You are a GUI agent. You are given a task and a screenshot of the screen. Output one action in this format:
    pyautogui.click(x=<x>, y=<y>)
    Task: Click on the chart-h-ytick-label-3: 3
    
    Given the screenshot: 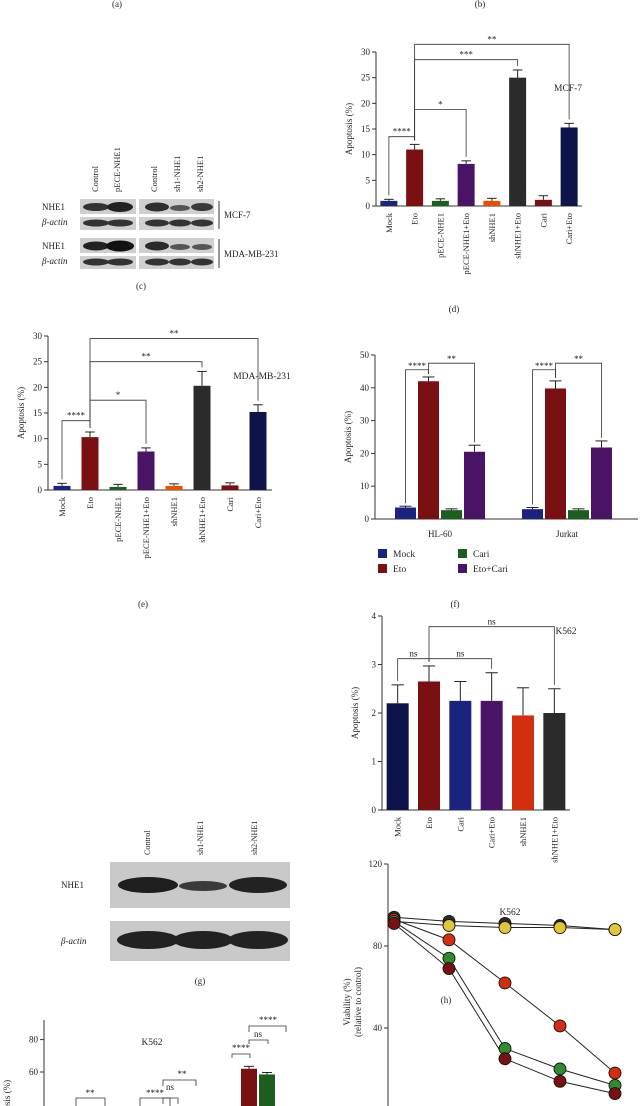 What is the action you would take?
    pyautogui.click(x=374, y=665)
    